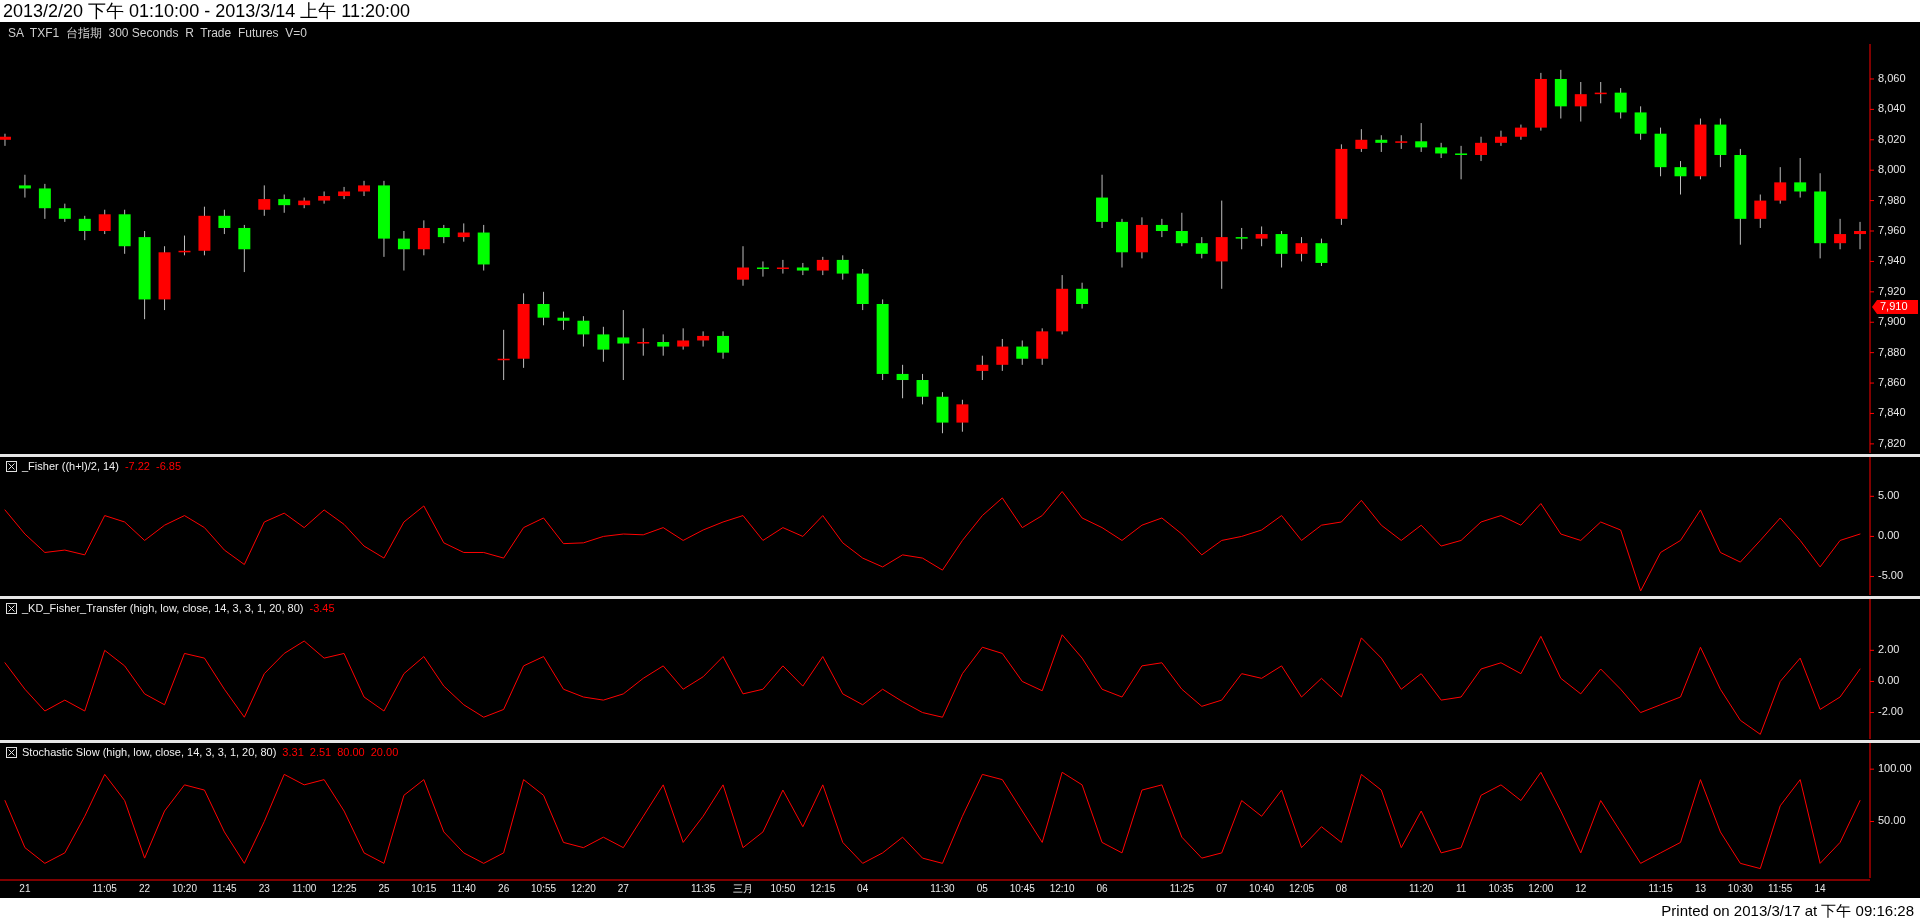 The height and width of the screenshot is (922, 1920). I want to click on x-tick-label: 10:30, so click(1740, 888).